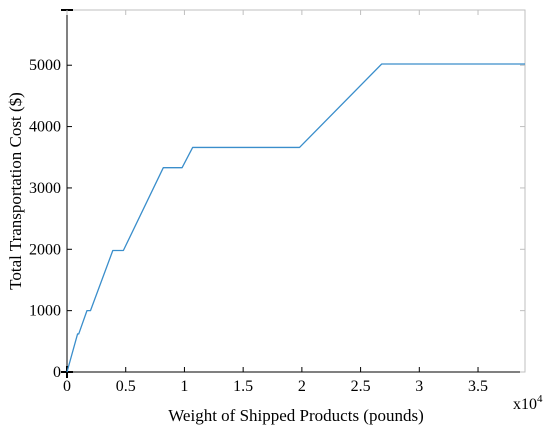 Image resolution: width=550 pixels, height=438 pixels. What do you see at coordinates (184, 386) in the screenshot?
I see `x-tick-label: 1` at bounding box center [184, 386].